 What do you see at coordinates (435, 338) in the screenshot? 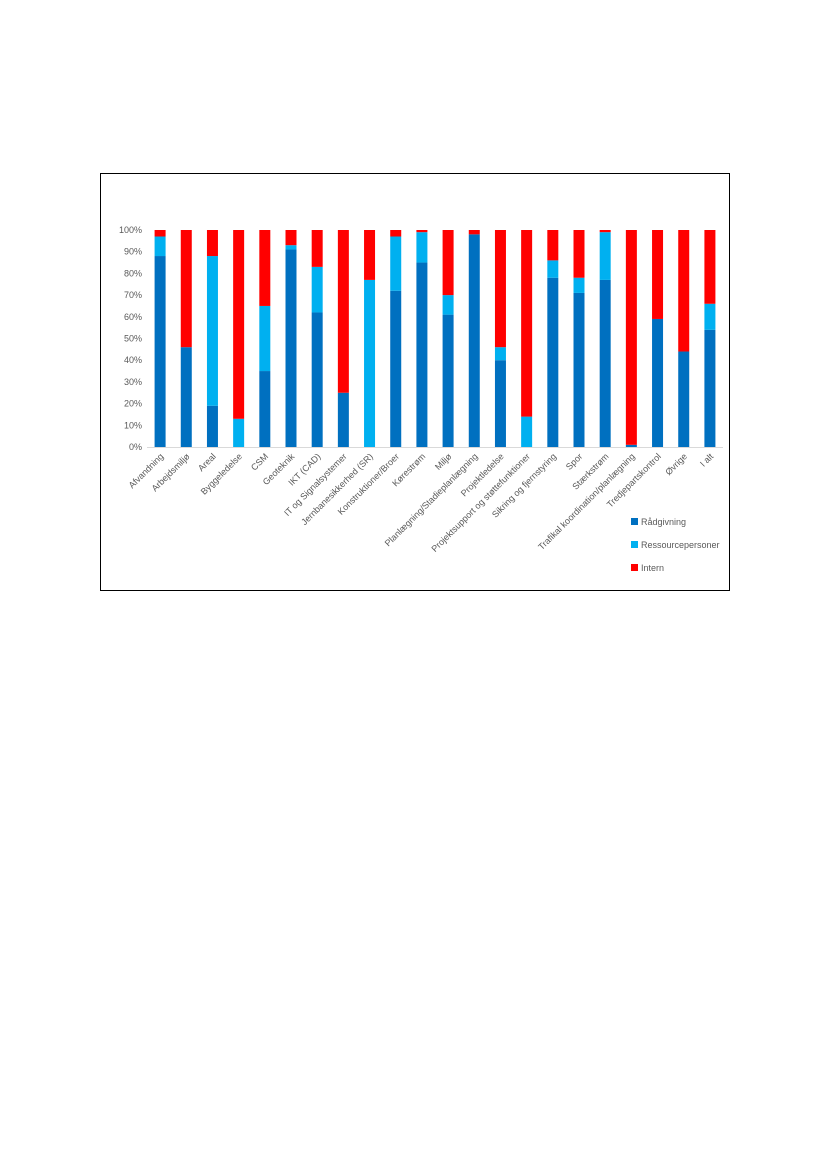
I see `bars` at bounding box center [435, 338].